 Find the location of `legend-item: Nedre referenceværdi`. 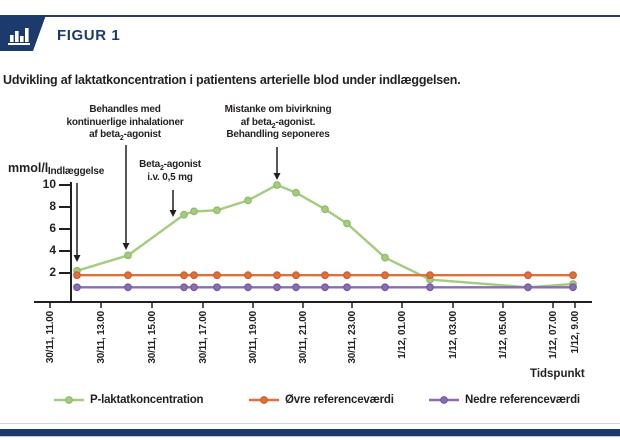

legend-item: Nedre referenceværdi is located at coordinates (504, 400).